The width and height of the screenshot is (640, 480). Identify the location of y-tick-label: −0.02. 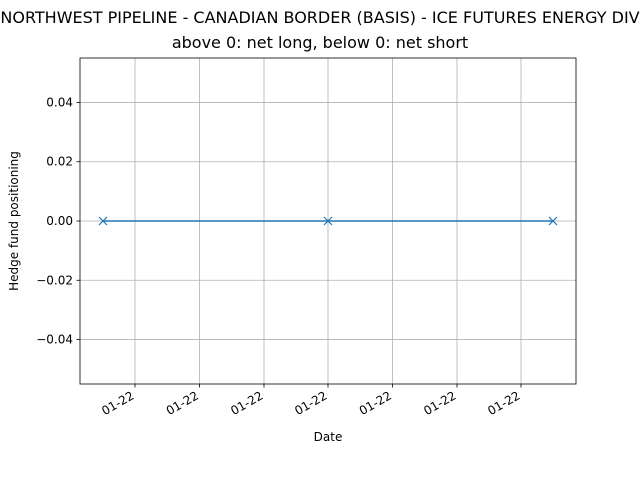
(54, 280).